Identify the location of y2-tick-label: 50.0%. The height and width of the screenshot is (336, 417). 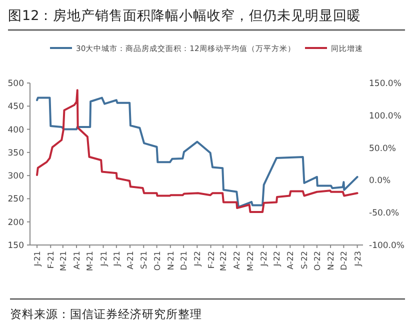
(382, 149).